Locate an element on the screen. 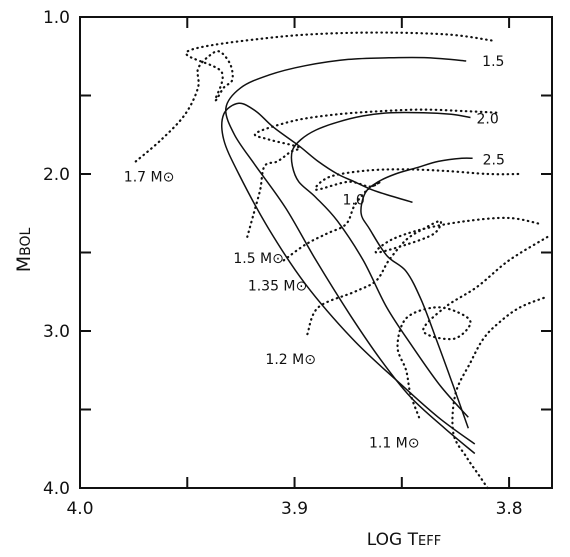 This screenshot has height=557, width=570. y-axis-title: MBOL is located at coordinates (24, 250).